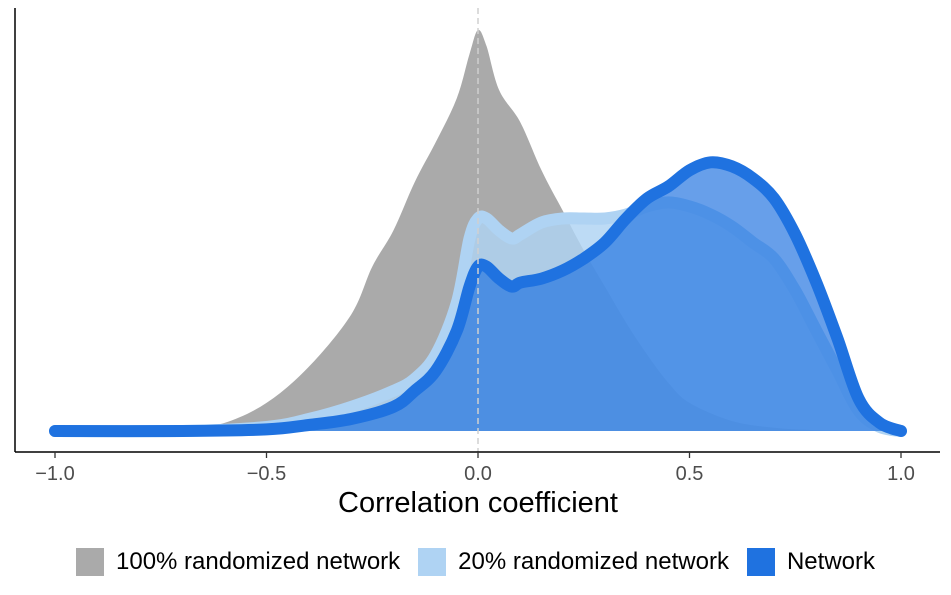 The image size is (951, 595). I want to click on legend-label: 100% randomized network, so click(258, 561).